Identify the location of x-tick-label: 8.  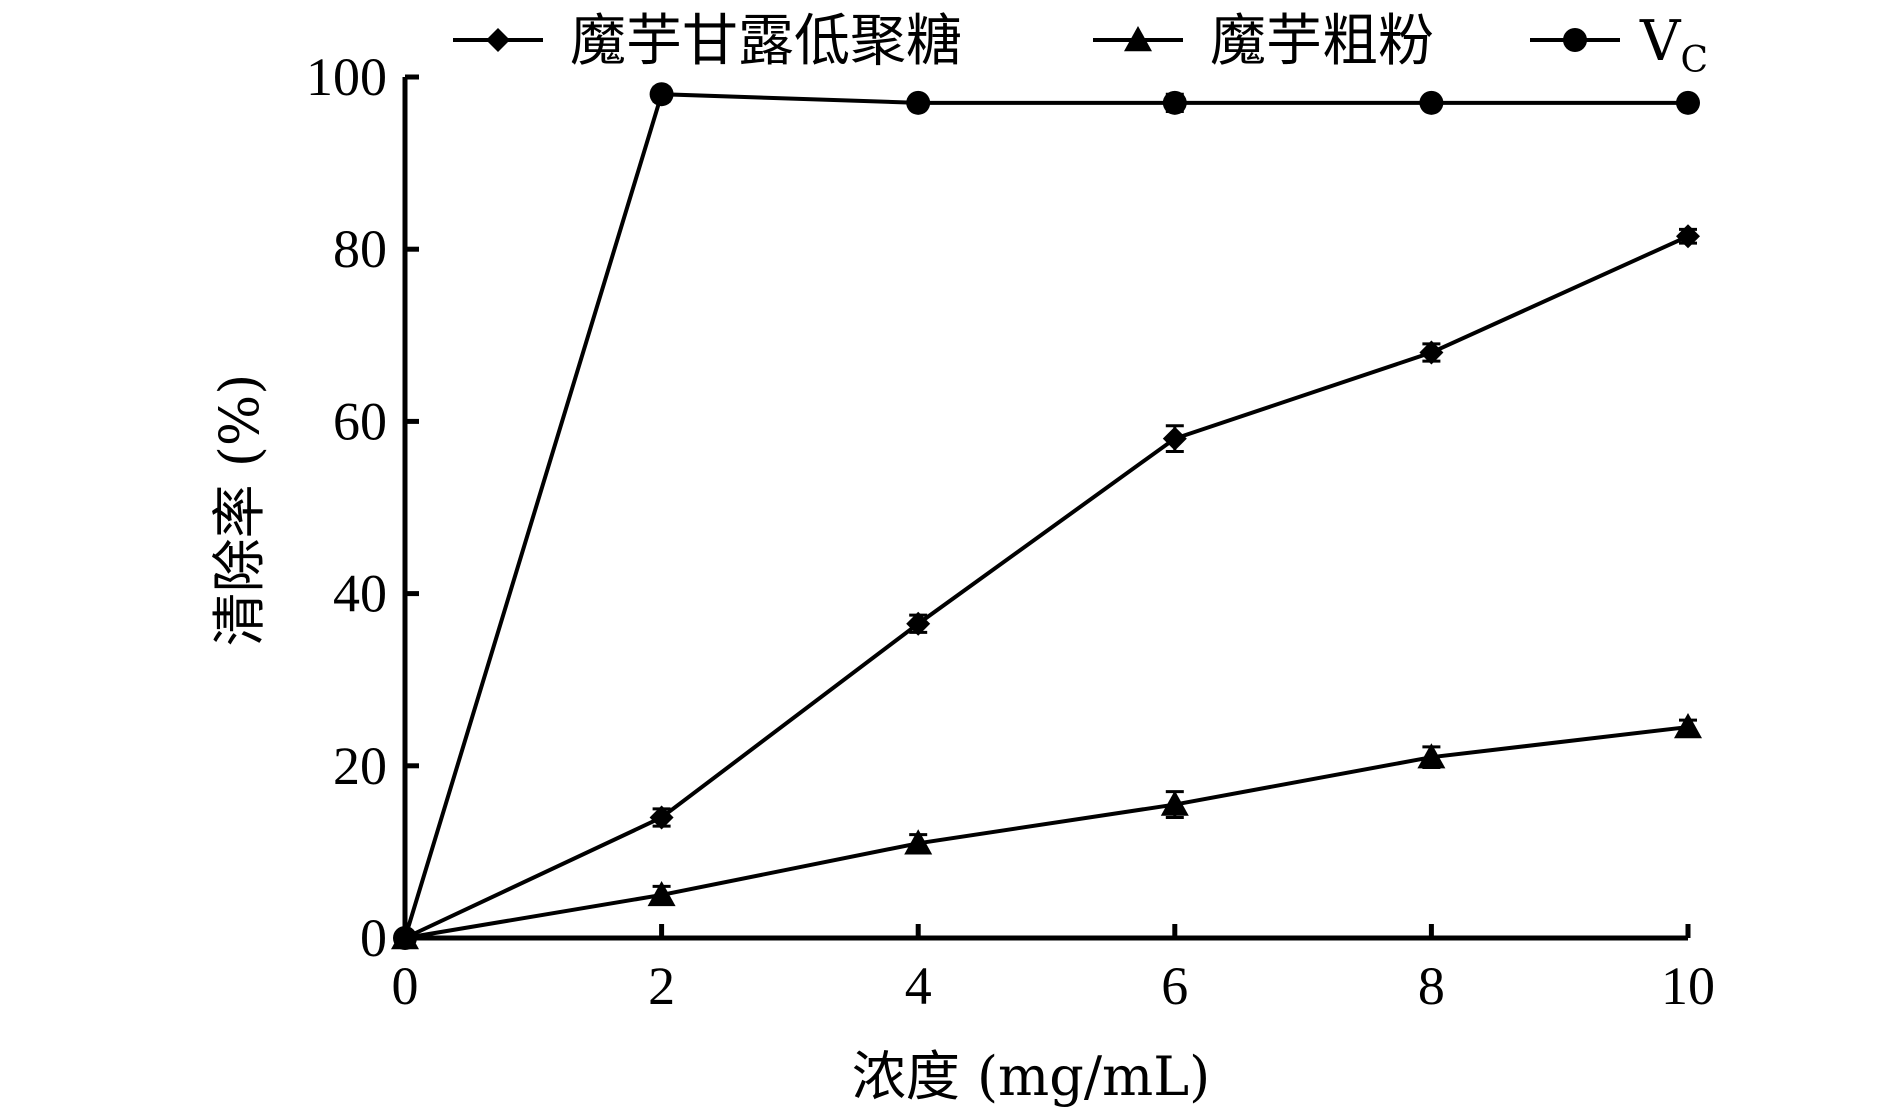
(1431, 986).